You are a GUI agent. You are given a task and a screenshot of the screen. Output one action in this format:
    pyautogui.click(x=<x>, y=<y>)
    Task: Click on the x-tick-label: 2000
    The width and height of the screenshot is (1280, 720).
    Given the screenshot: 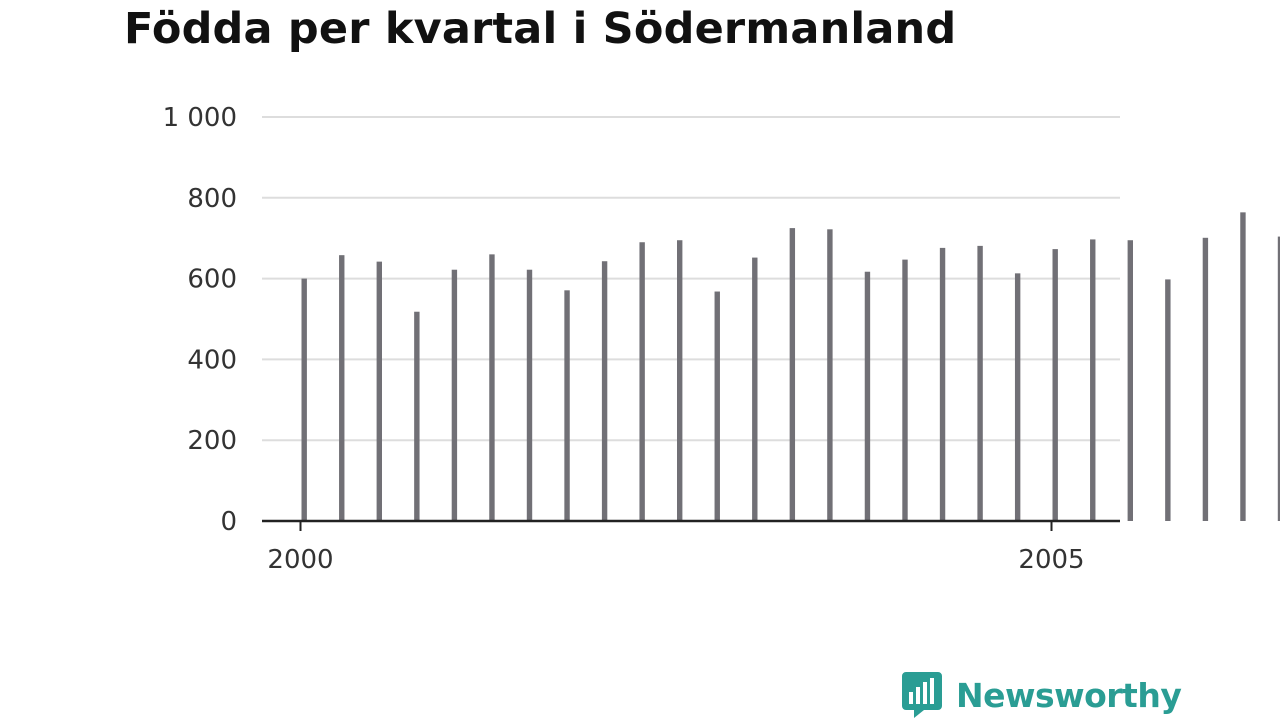 What is the action you would take?
    pyautogui.click(x=300, y=560)
    